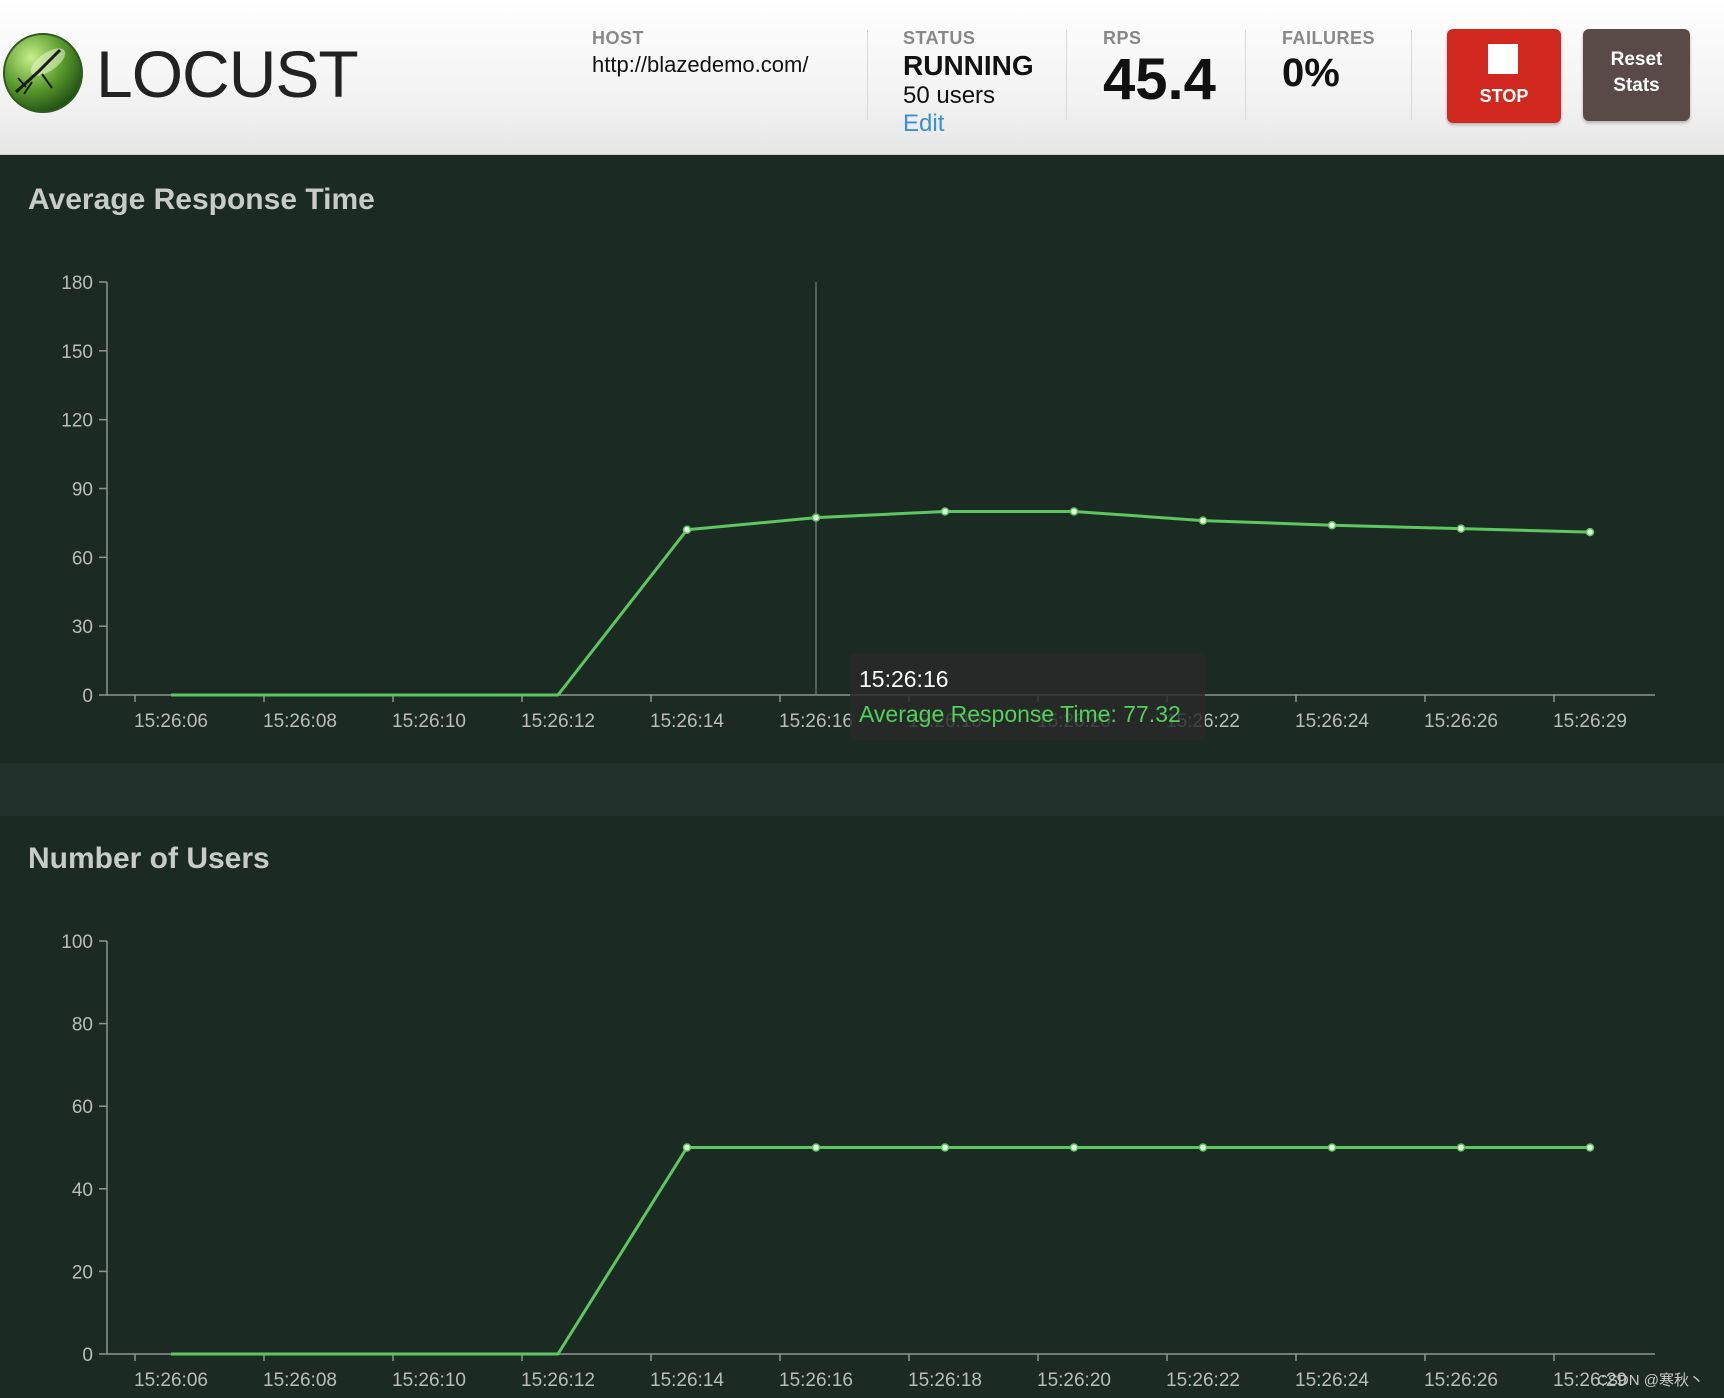  Describe the element at coordinates (1504, 76) in the screenshot. I see `stop-button: STOP` at that location.